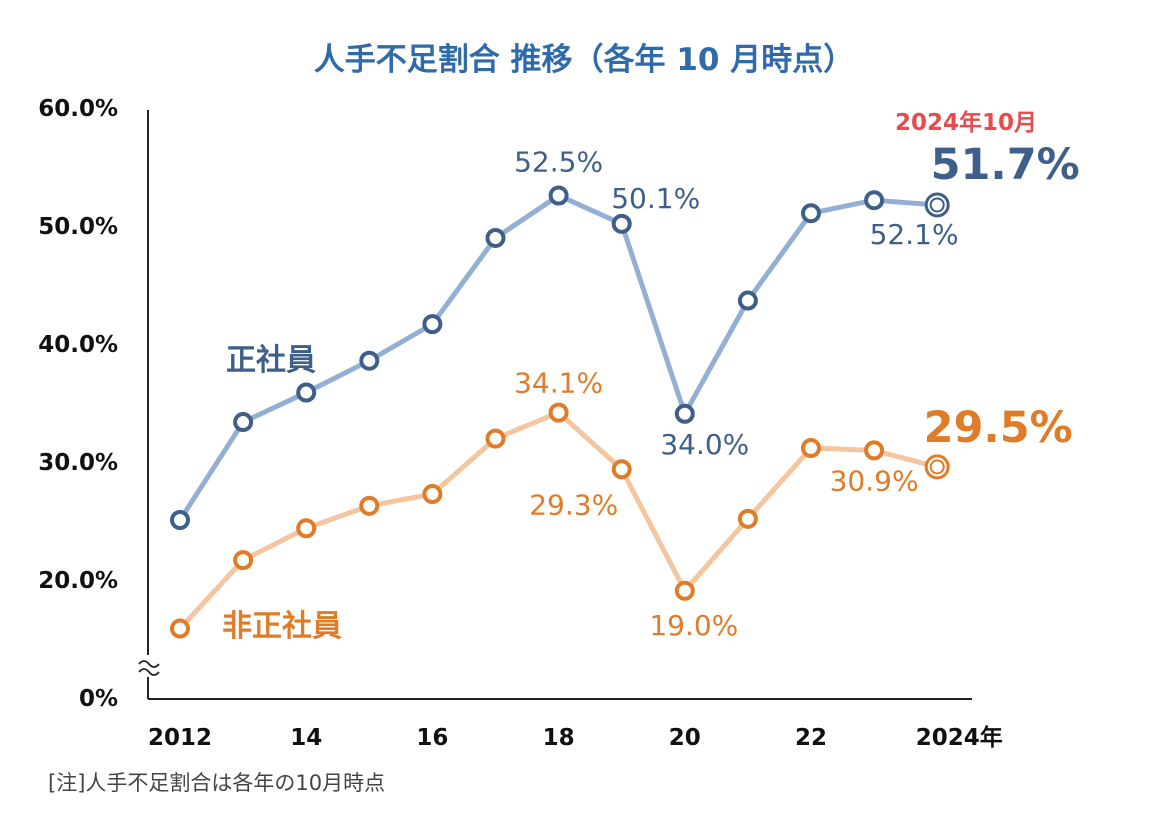 The image size is (1168, 838). I want to click on y-tick-label: 30.0%, so click(78, 463).